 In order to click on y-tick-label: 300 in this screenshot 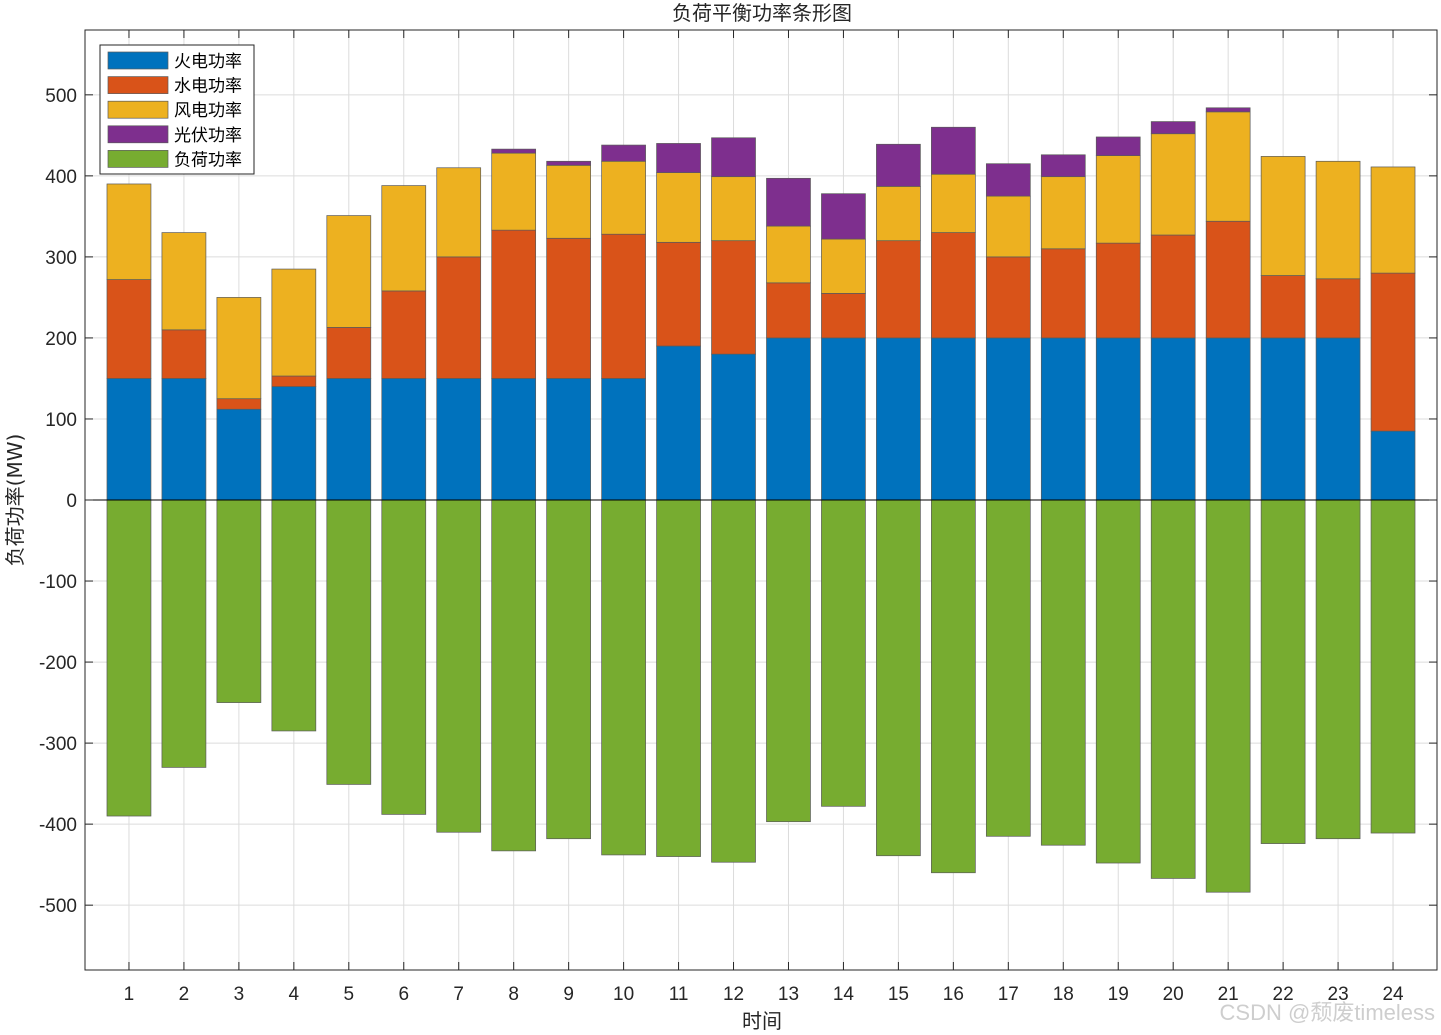, I will do `click(61, 258)`.